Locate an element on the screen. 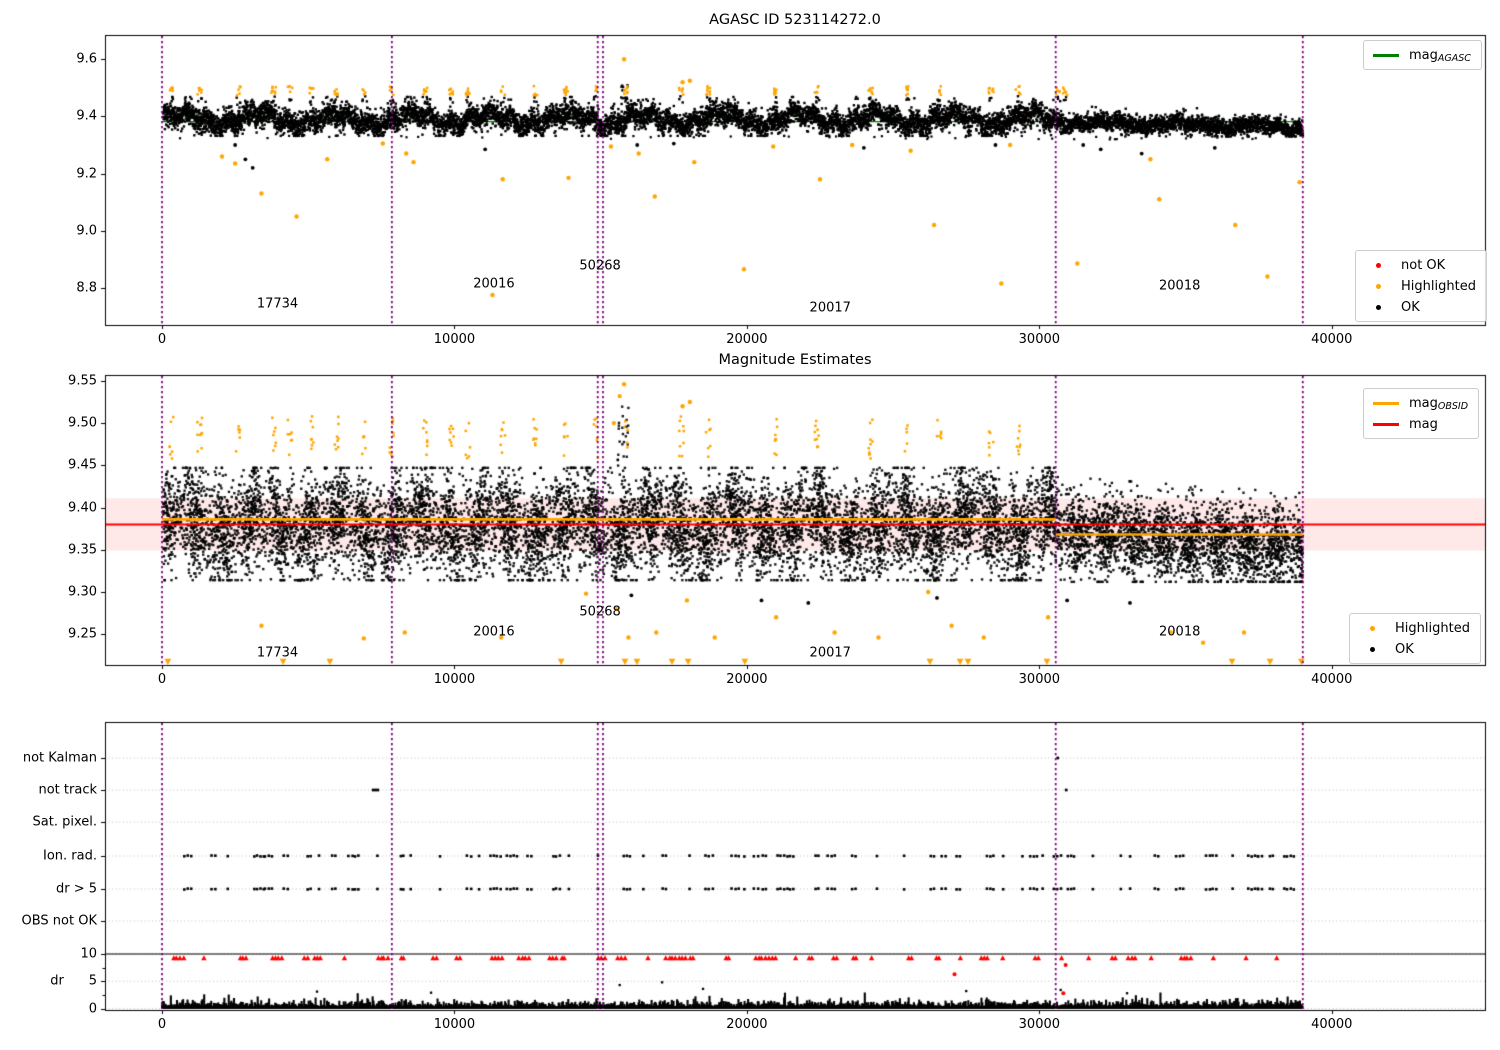  legend-item: mag is located at coordinates (1420, 424).